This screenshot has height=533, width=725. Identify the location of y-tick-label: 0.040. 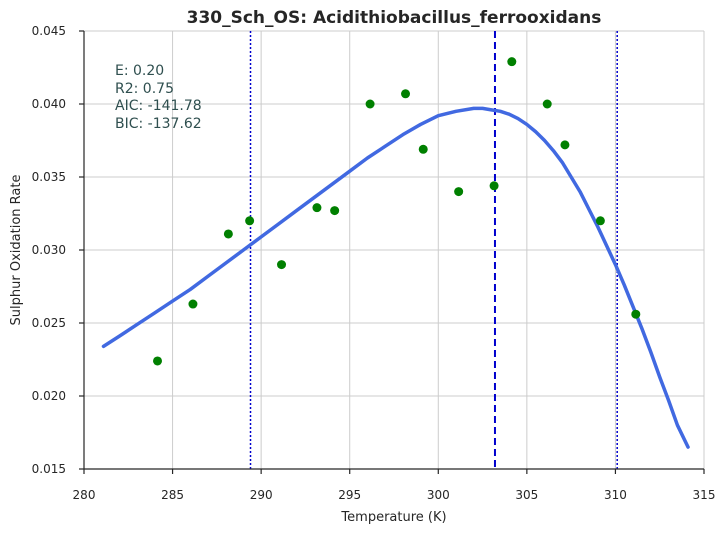
(49, 104).